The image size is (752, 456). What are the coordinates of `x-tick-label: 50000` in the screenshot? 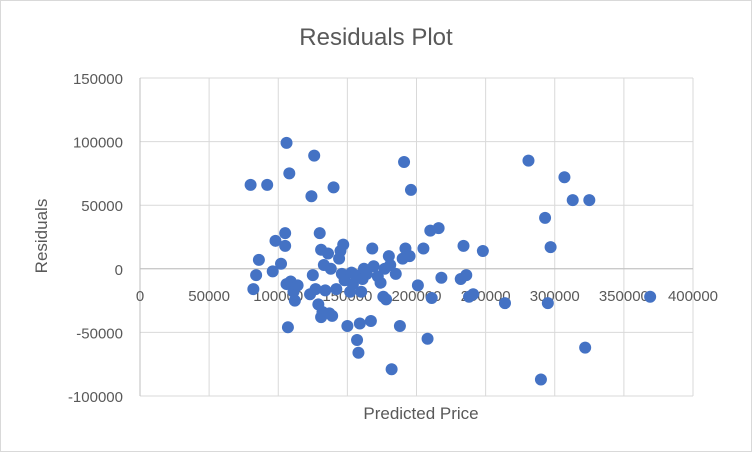 It's located at (209, 296).